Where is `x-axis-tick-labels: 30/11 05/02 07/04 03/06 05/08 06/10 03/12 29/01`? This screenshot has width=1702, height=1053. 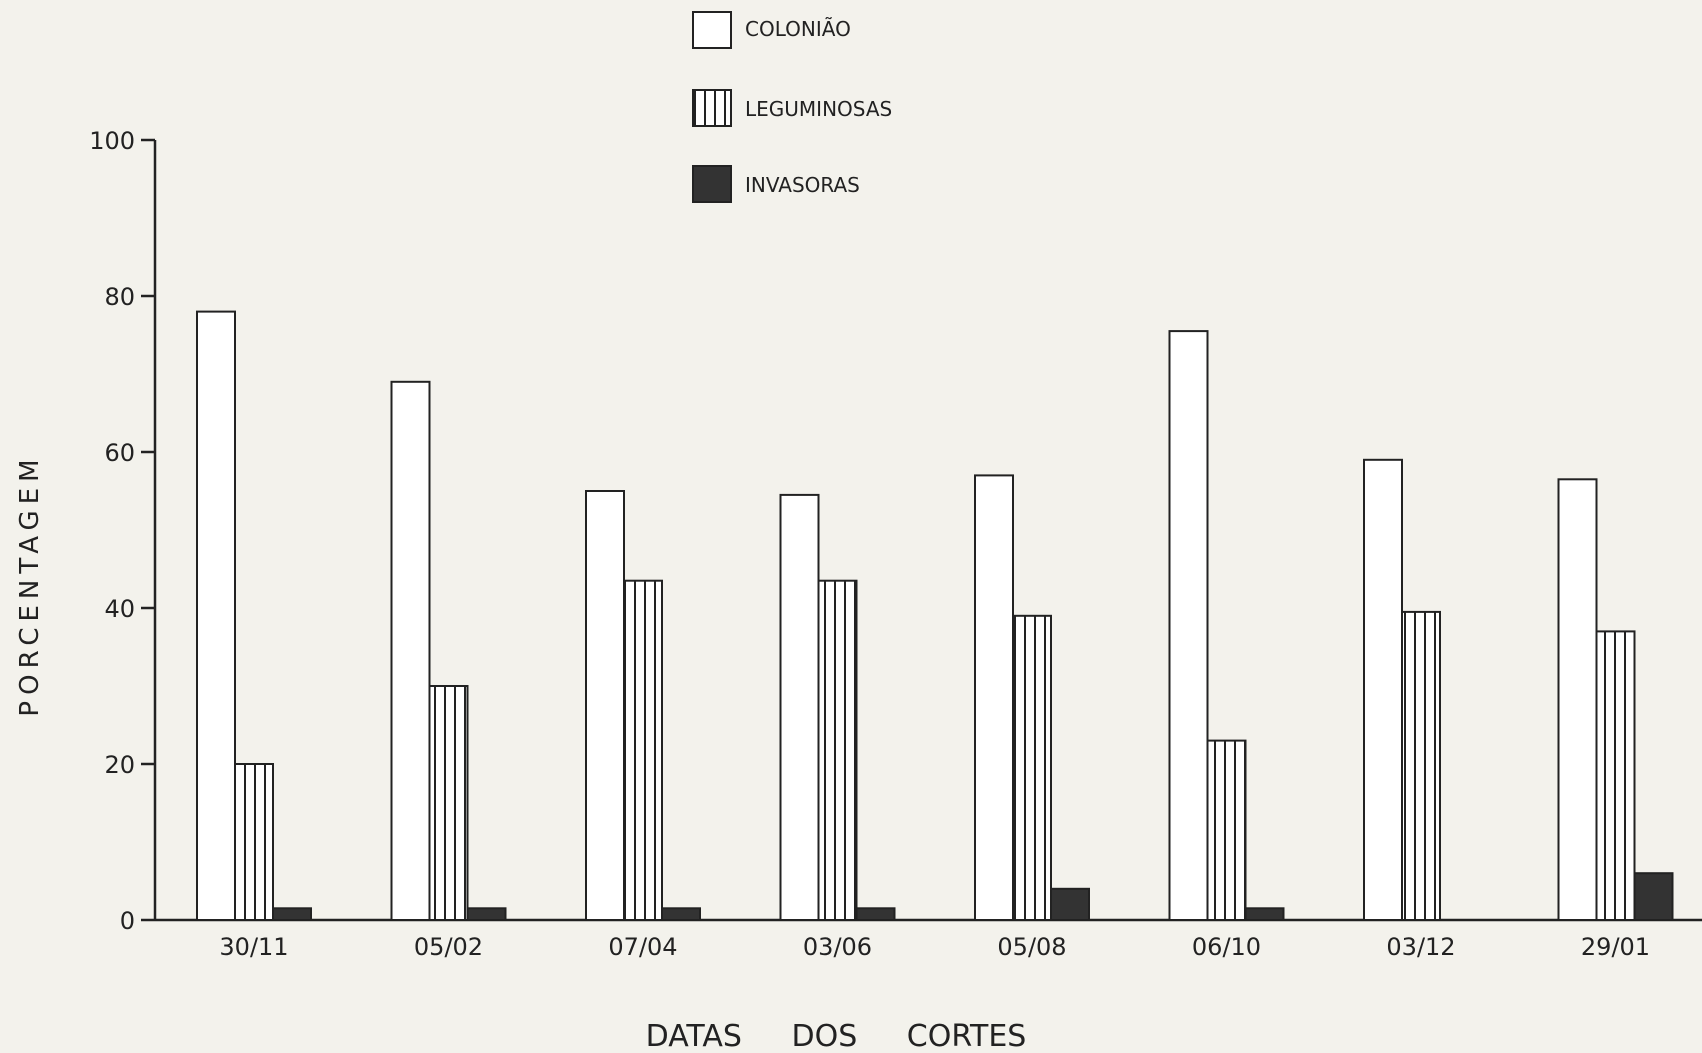 x-axis-tick-labels: 30/11 05/02 07/04 03/06 05/08 06/10 03/12 29/01 is located at coordinates (934, 947).